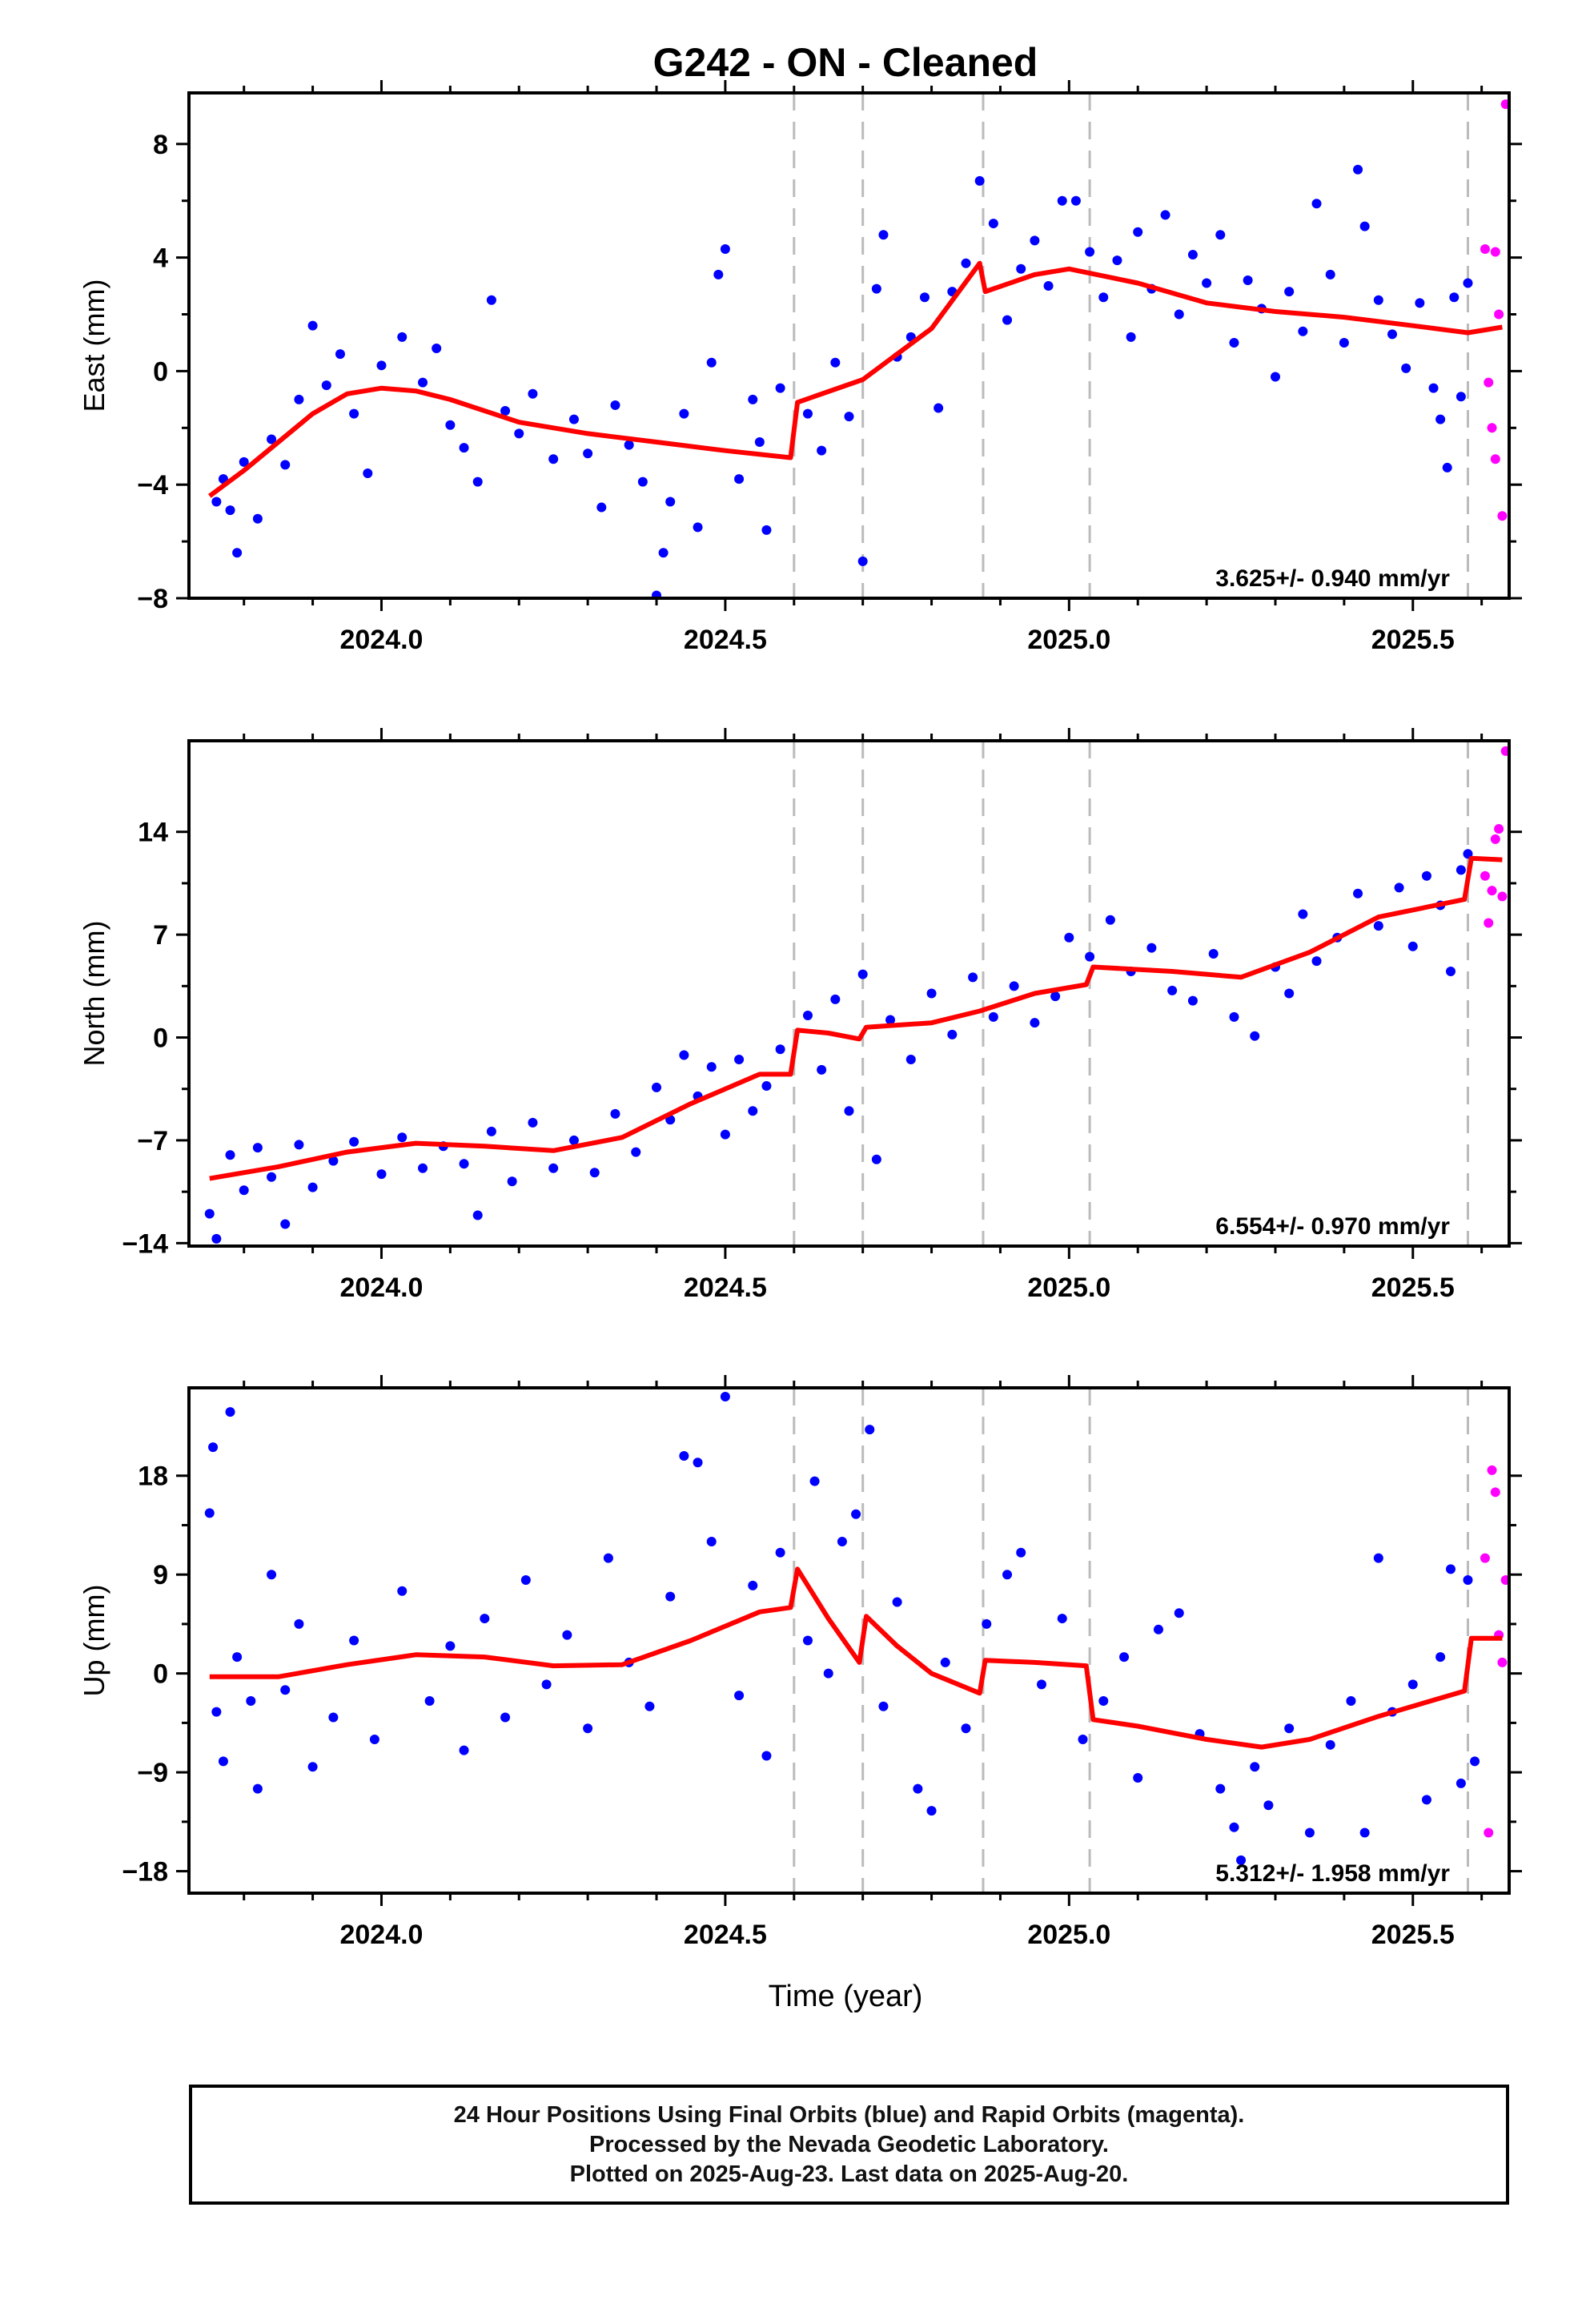 This screenshot has height=2324, width=1582. What do you see at coordinates (161, 1038) in the screenshot?
I see `north-y-tick-label: 0` at bounding box center [161, 1038].